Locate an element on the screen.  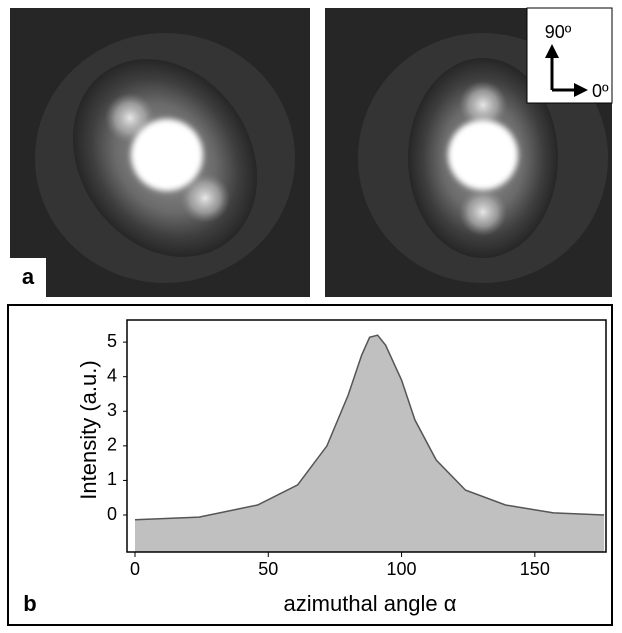
y-axis-label: Intensity (a.u.) is located at coordinates (88, 429).